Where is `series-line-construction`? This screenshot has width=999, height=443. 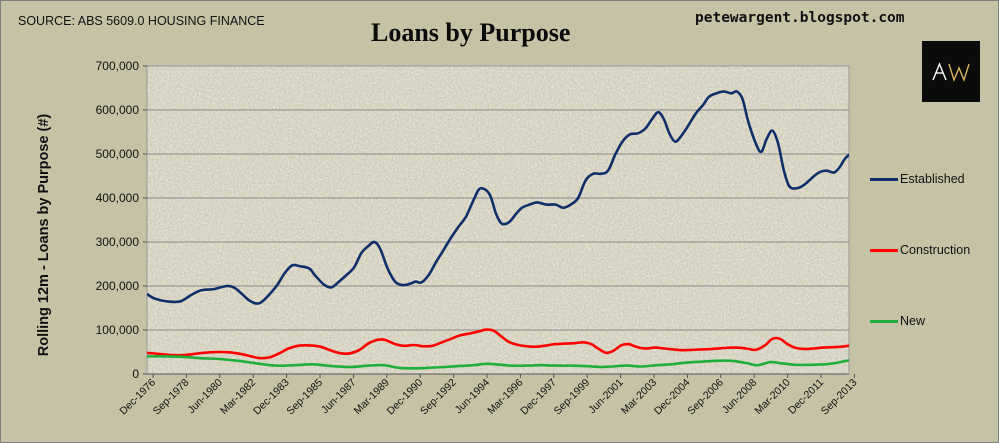
series-line-construction is located at coordinates (498, 344).